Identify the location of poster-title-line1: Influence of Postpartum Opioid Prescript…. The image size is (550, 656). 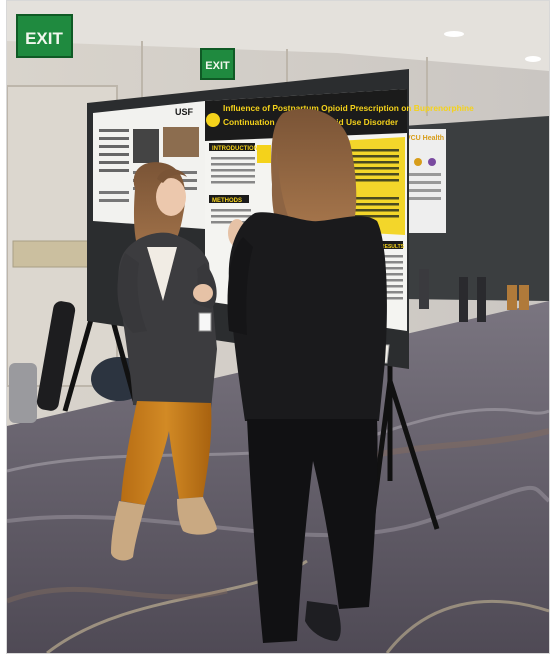
(348, 108).